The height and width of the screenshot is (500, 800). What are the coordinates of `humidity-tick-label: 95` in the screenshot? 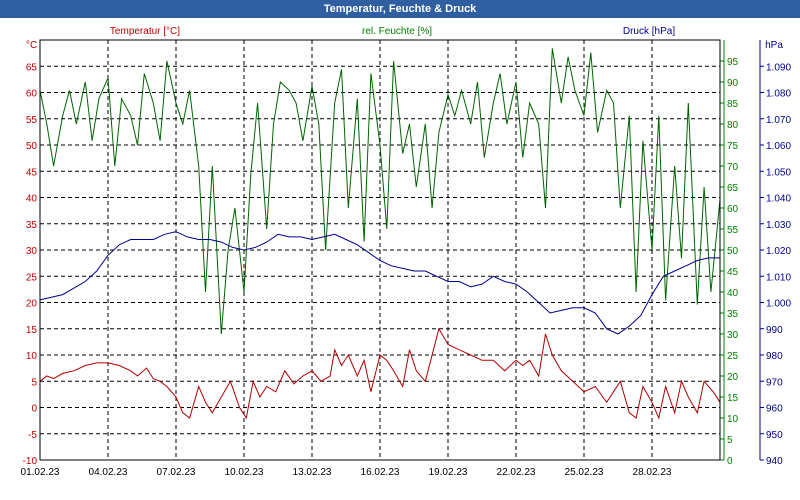 It's located at (733, 62).